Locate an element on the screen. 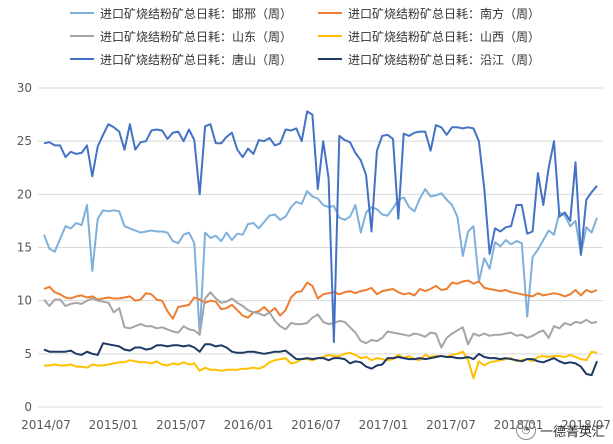 The image size is (613, 444). y-axis-tick-labels: 0 5 10 15 20 25 30 is located at coordinates (24, 247).